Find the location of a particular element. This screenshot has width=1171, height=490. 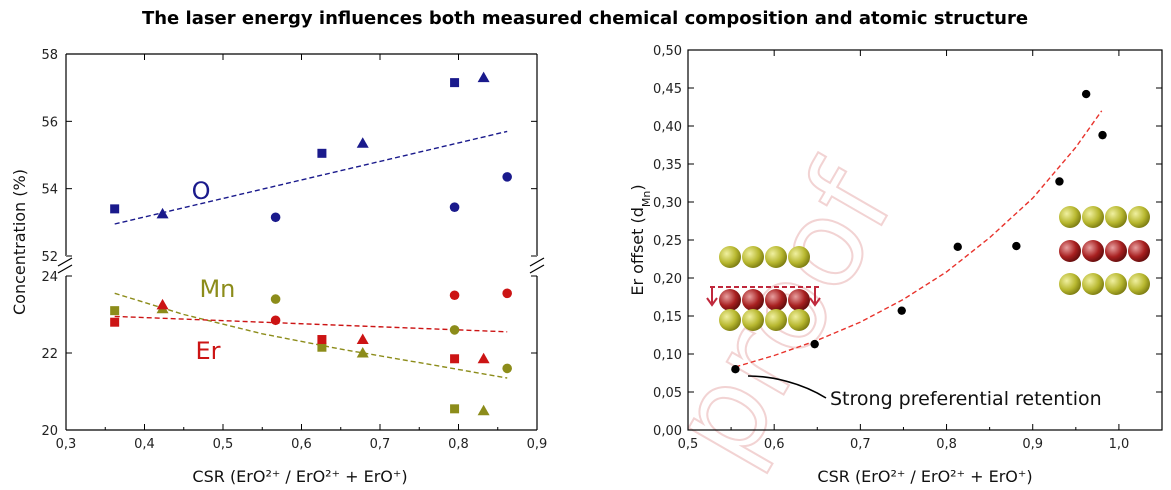

left-y-tick-label: 20 is located at coordinates (49, 431).